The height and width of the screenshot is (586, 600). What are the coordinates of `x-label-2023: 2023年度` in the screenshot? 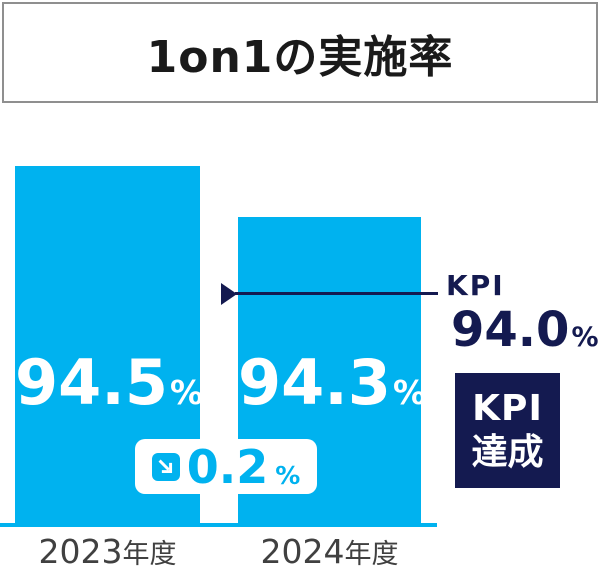 It's located at (107, 551).